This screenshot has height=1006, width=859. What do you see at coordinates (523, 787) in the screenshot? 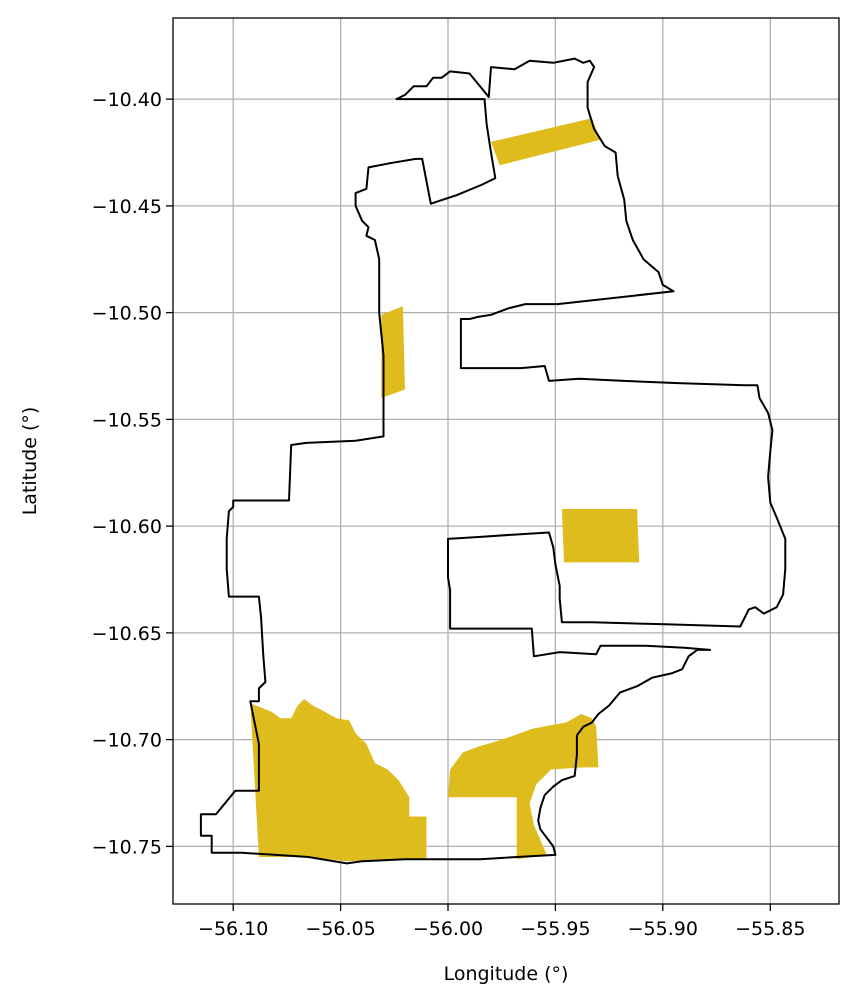
I see `shaded-region-southeast-cluster` at bounding box center [523, 787].